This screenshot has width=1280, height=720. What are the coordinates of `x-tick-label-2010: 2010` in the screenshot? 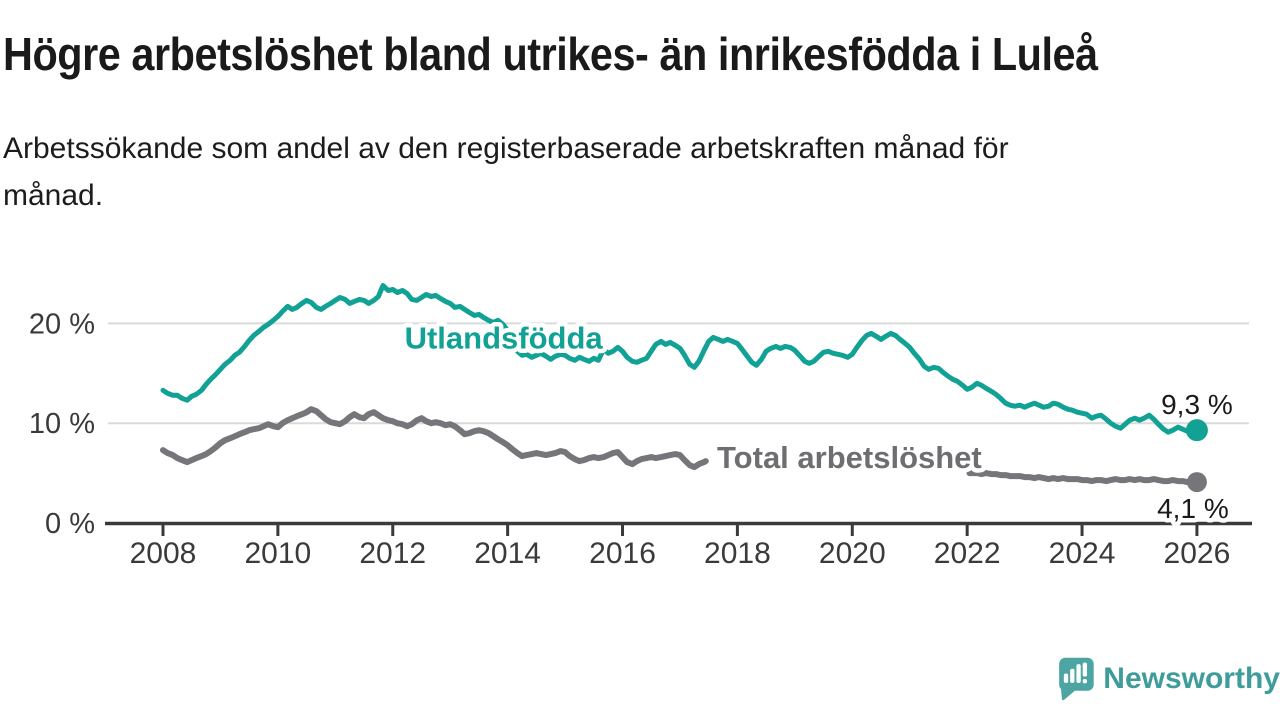 It's located at (278, 553).